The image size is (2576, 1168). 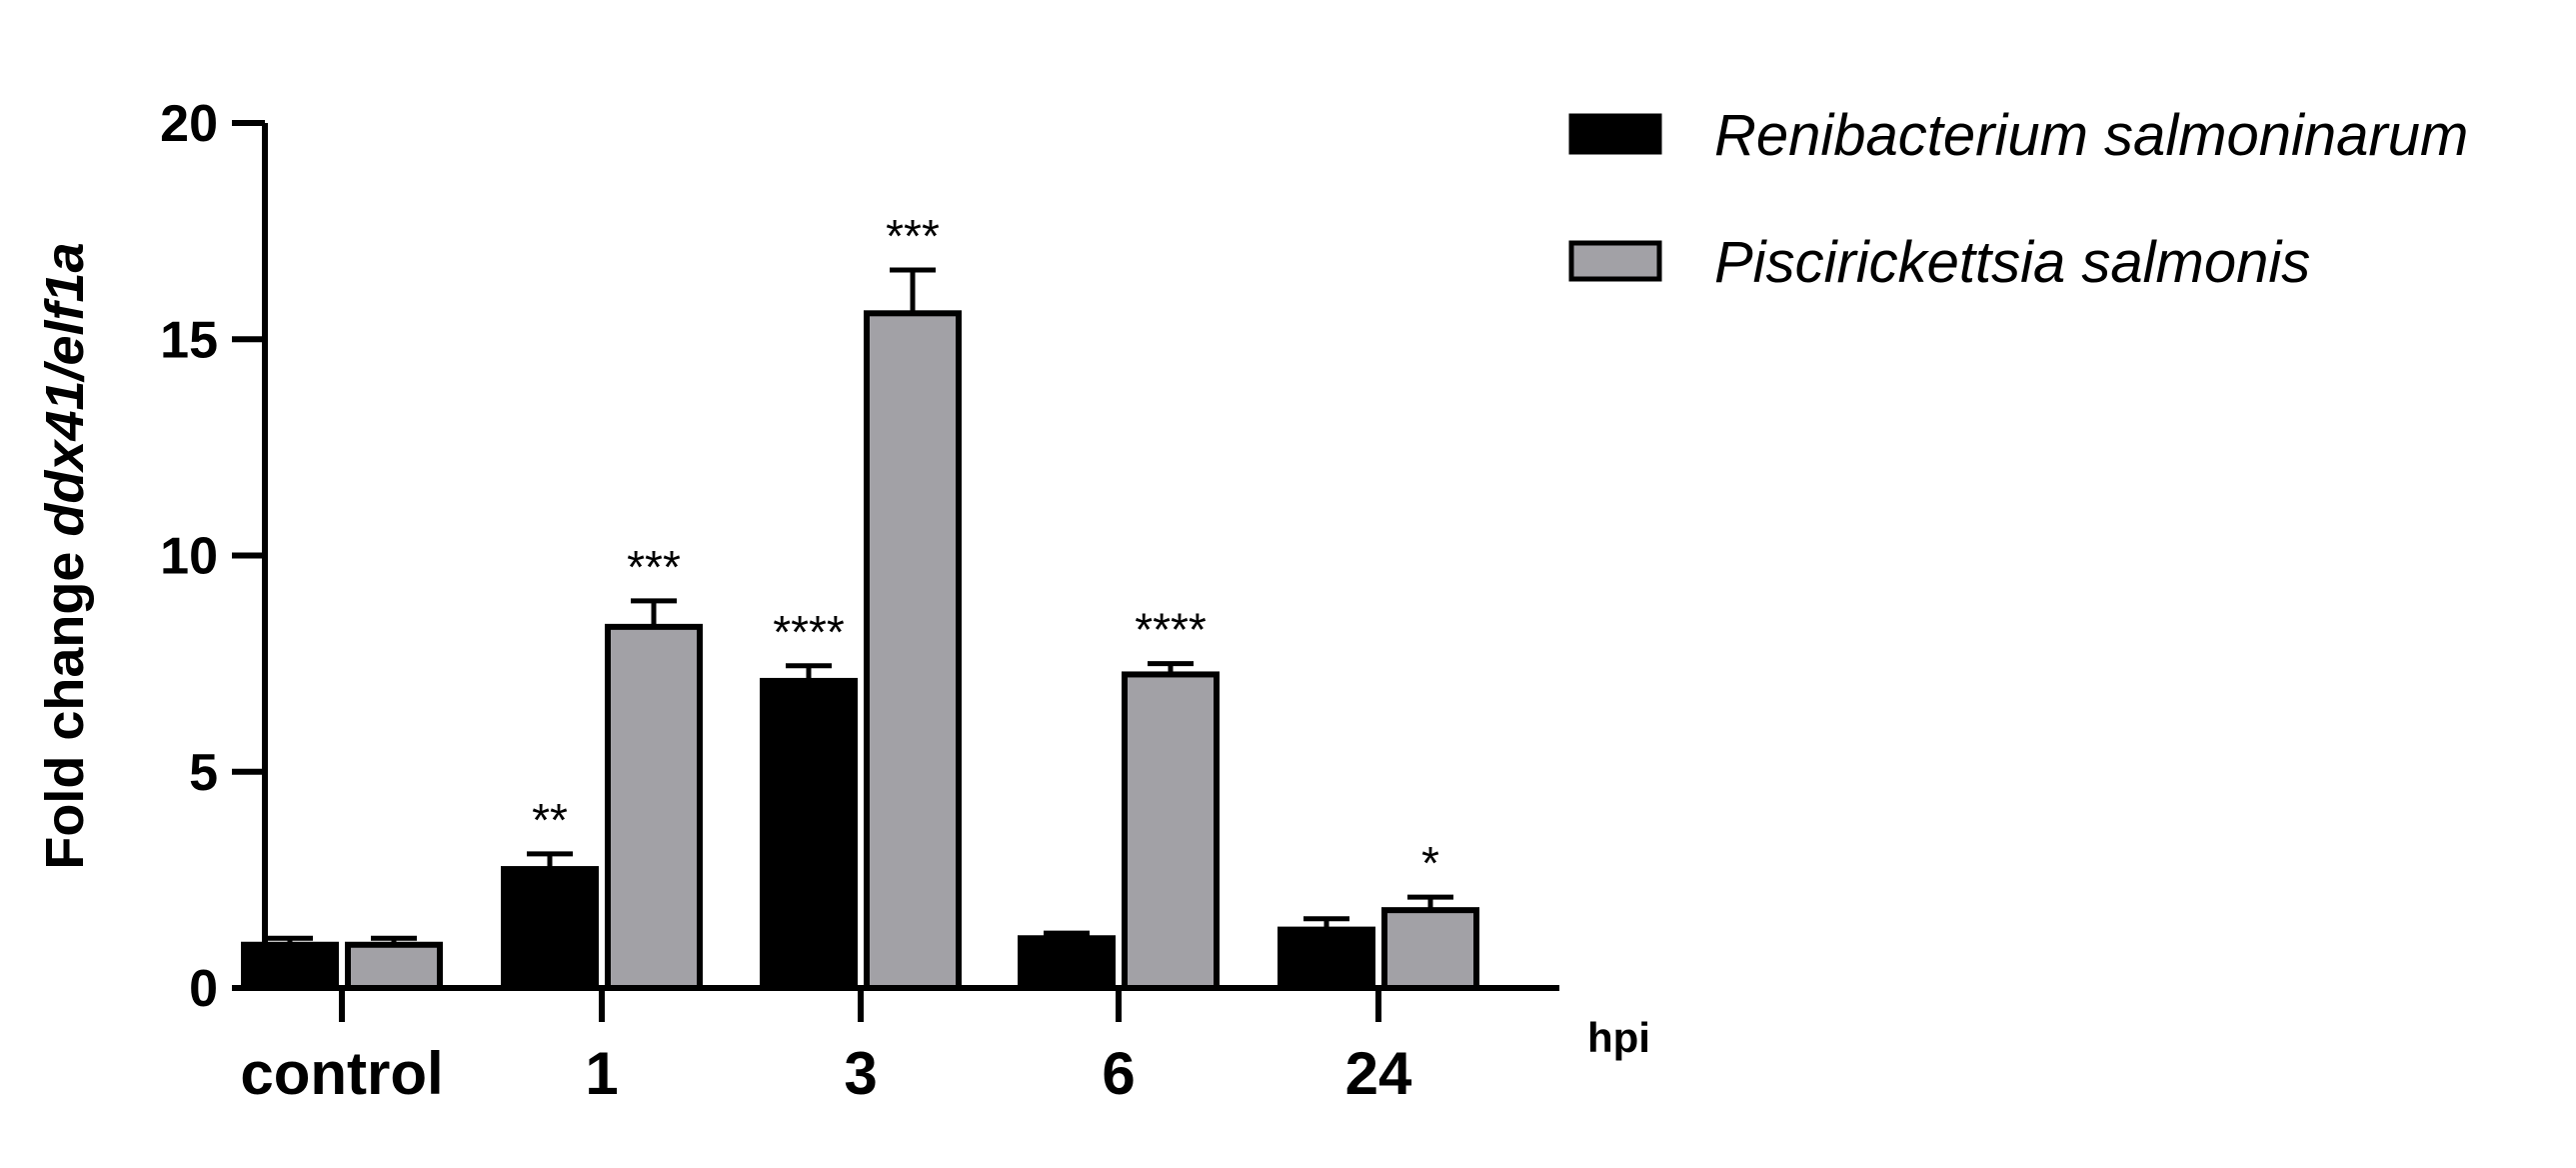 What do you see at coordinates (203, 773) in the screenshot?
I see `y-tick-label: 5` at bounding box center [203, 773].